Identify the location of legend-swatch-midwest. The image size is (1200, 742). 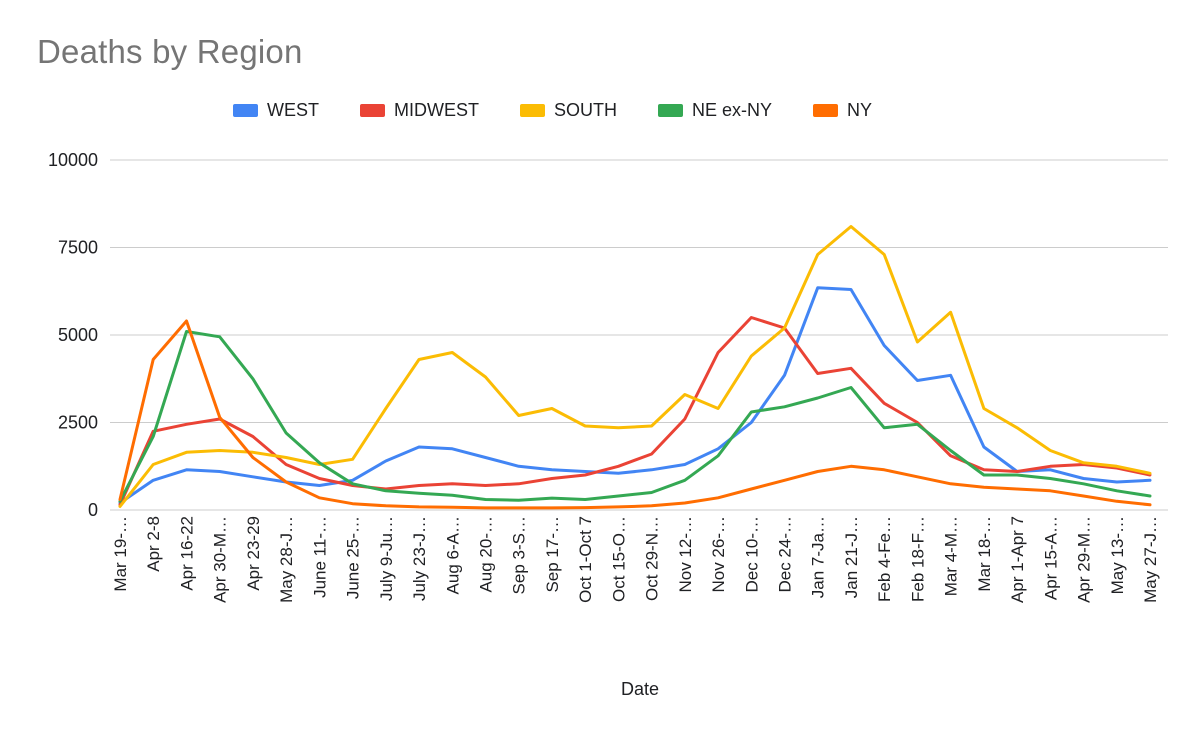
(372, 110).